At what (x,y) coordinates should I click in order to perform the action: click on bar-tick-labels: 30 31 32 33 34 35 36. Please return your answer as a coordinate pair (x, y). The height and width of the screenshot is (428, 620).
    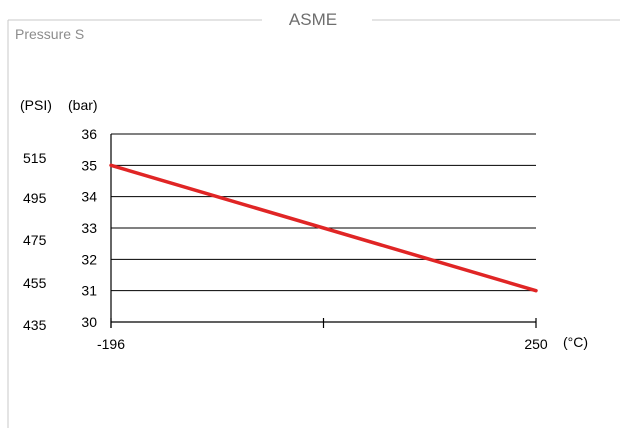
    Looking at the image, I should click on (89, 228).